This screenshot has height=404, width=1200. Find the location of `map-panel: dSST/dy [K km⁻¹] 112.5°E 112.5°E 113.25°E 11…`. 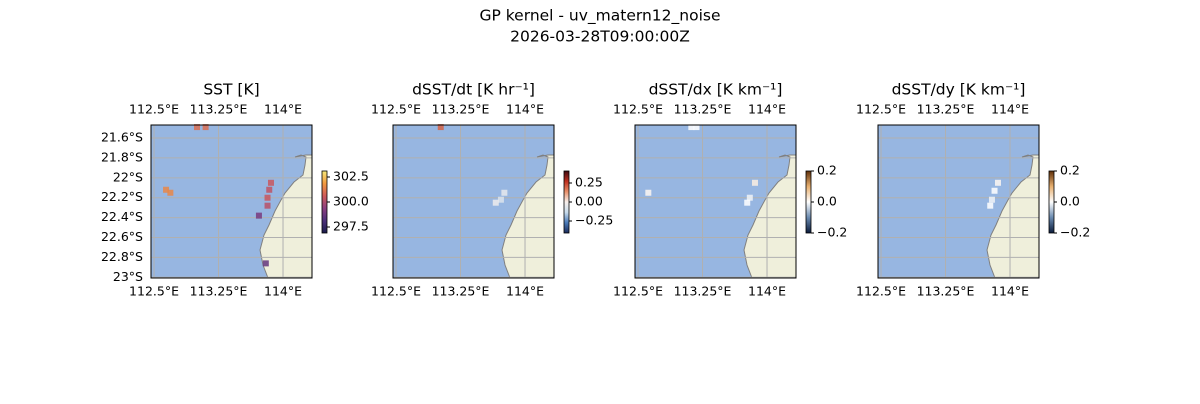

map-panel: dSST/dy [K km⁻¹] 112.5°E 112.5°E 113.25°E 11… is located at coordinates (973, 190).